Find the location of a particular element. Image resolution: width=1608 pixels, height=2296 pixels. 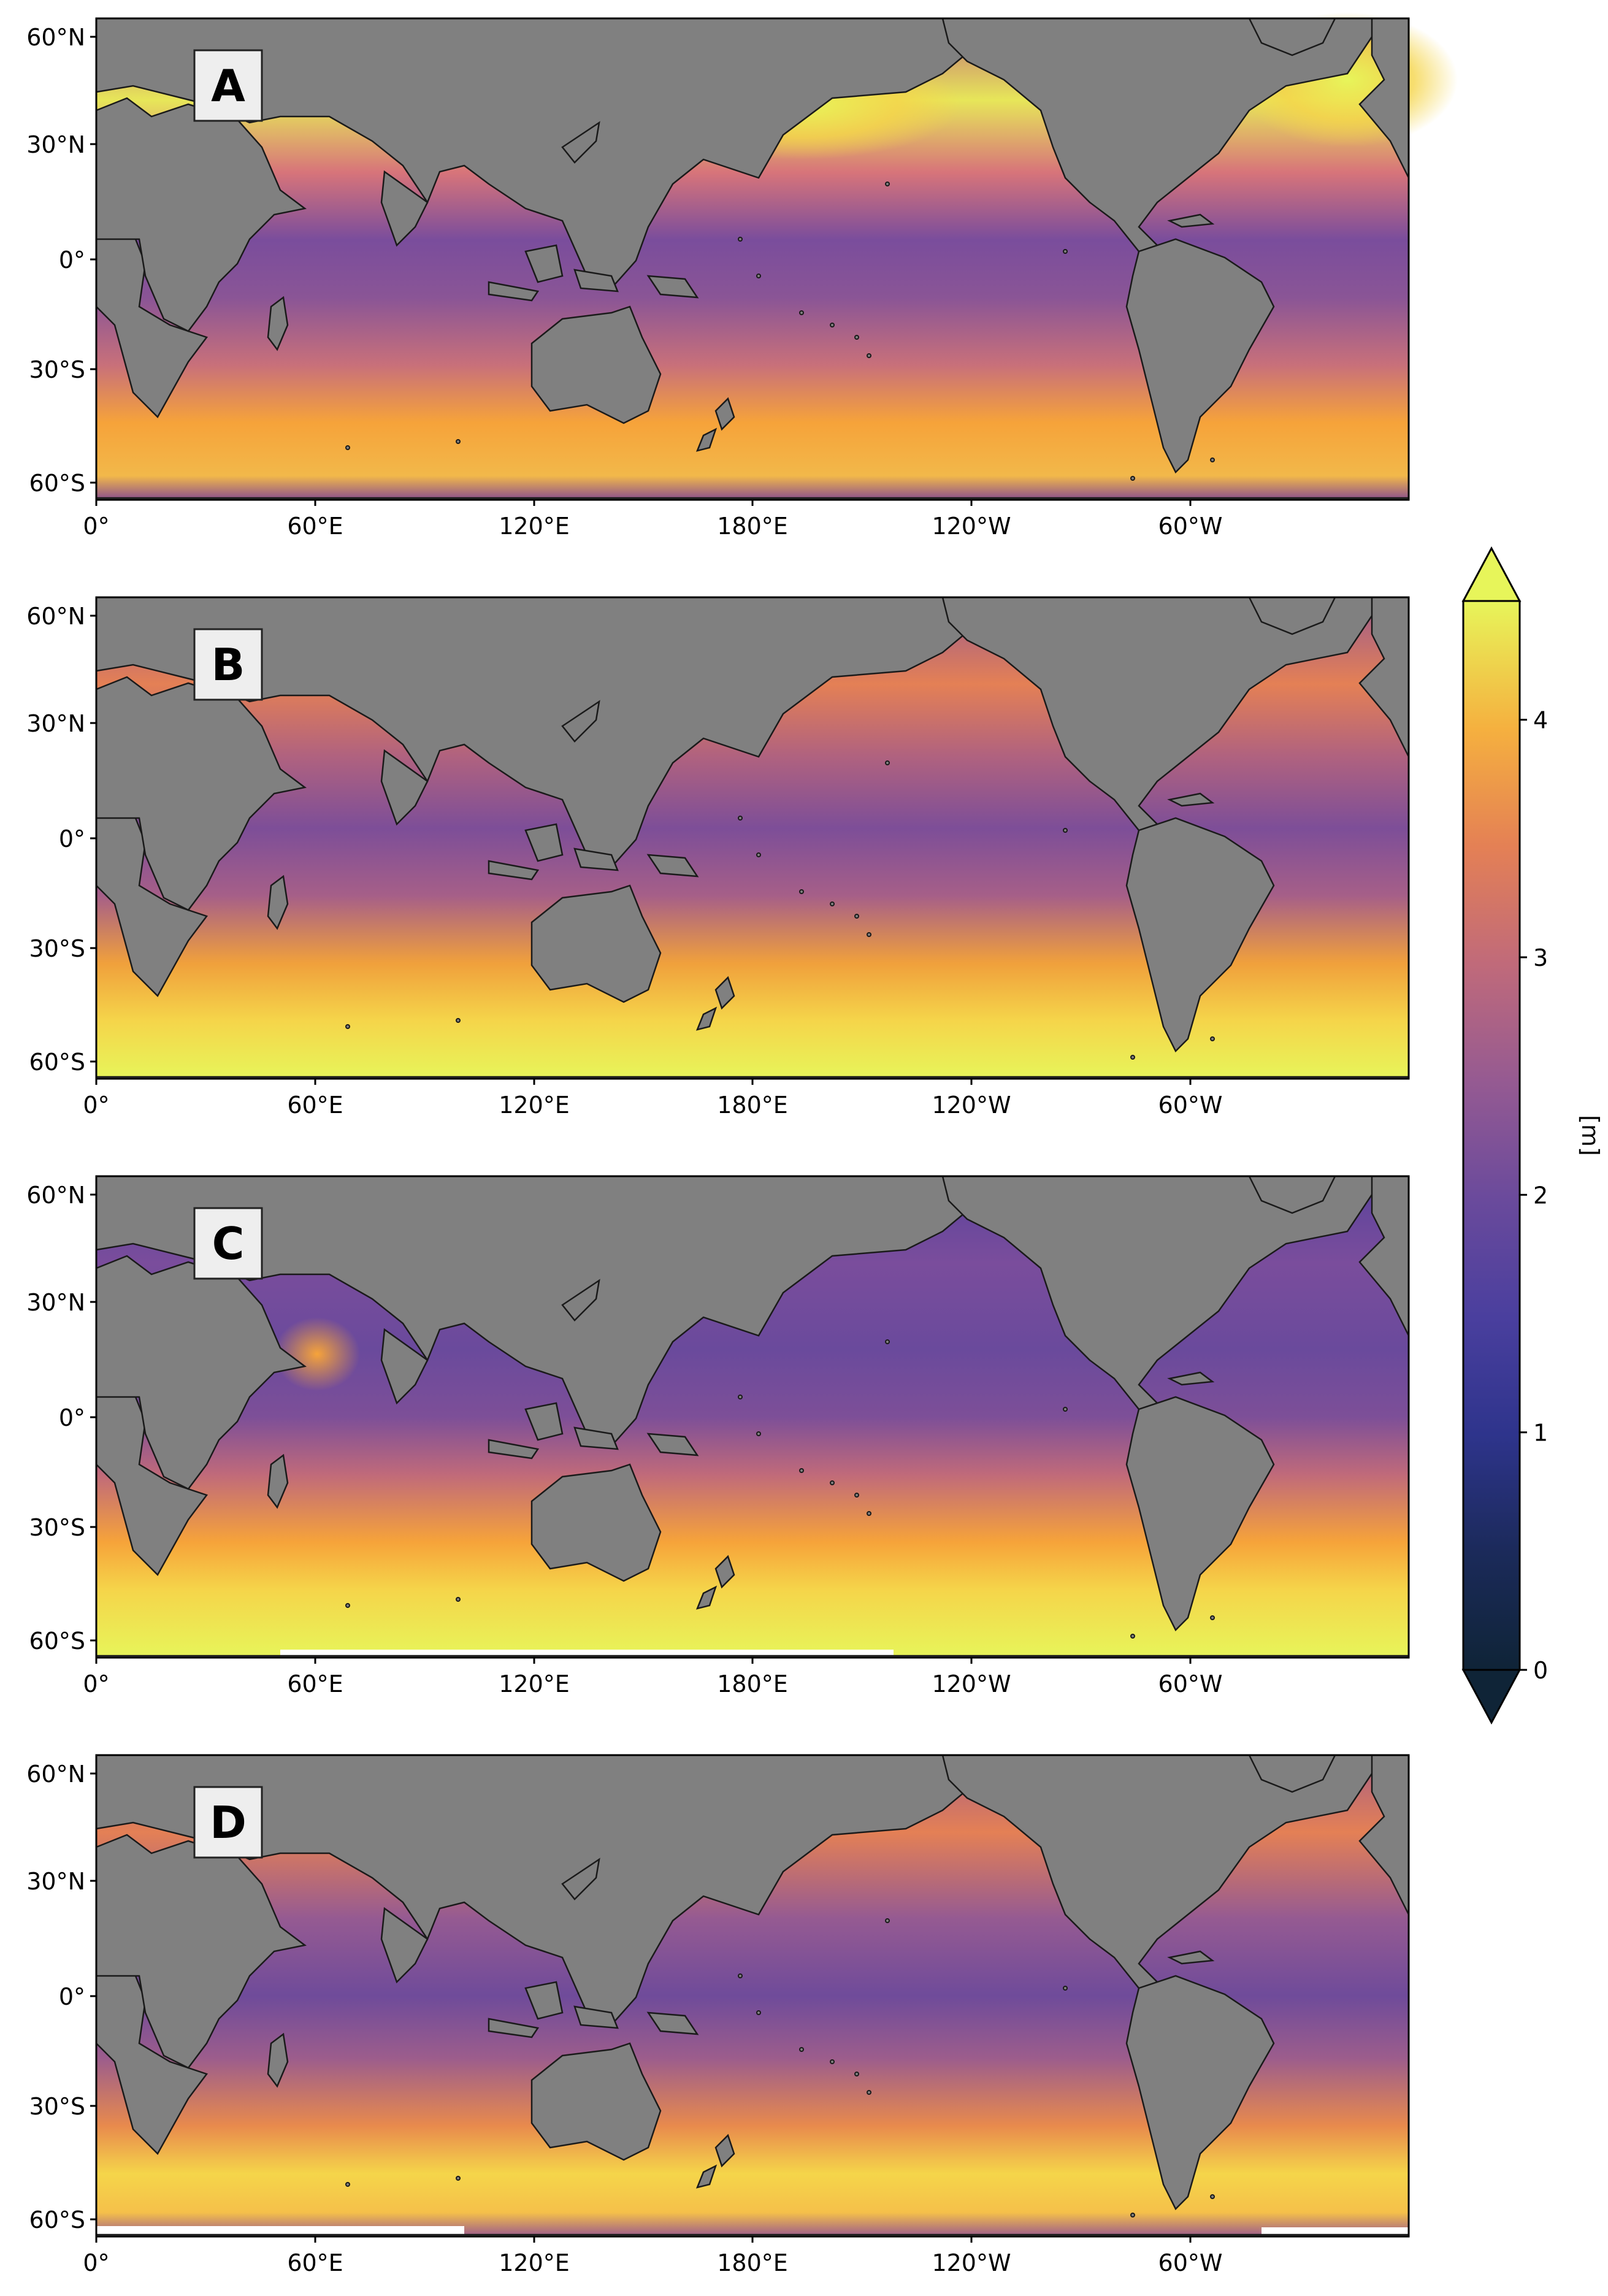

panel-label: A is located at coordinates (228, 85).